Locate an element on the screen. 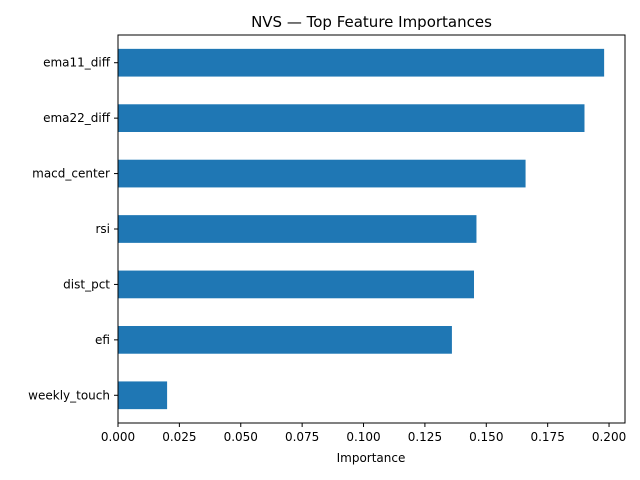  x-tick-label: 0.075 is located at coordinates (302, 437).